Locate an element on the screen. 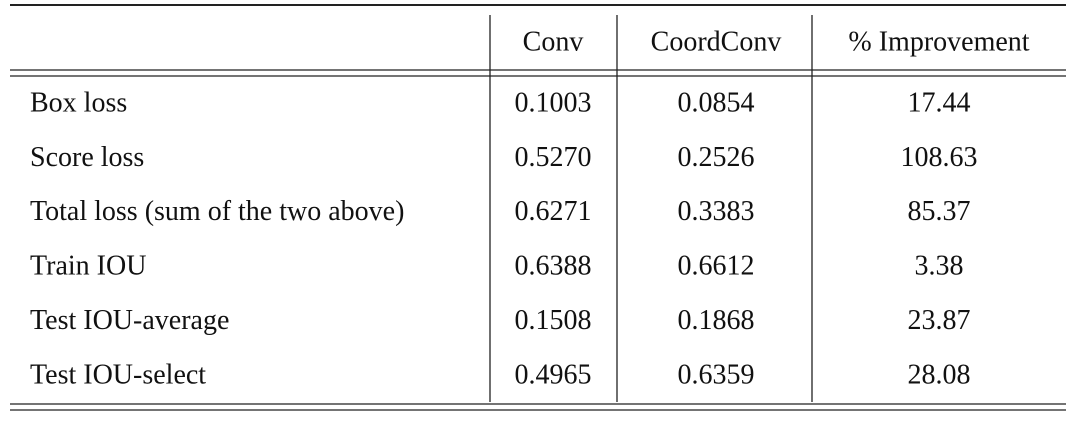 Image resolution: width=1076 pixels, height=424 pixels. row-label: Test IOU-select is located at coordinates (118, 374).